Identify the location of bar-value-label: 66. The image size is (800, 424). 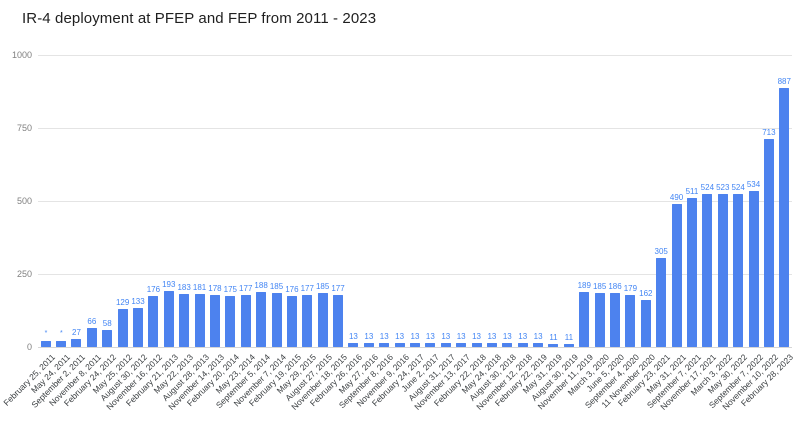
(92, 321).